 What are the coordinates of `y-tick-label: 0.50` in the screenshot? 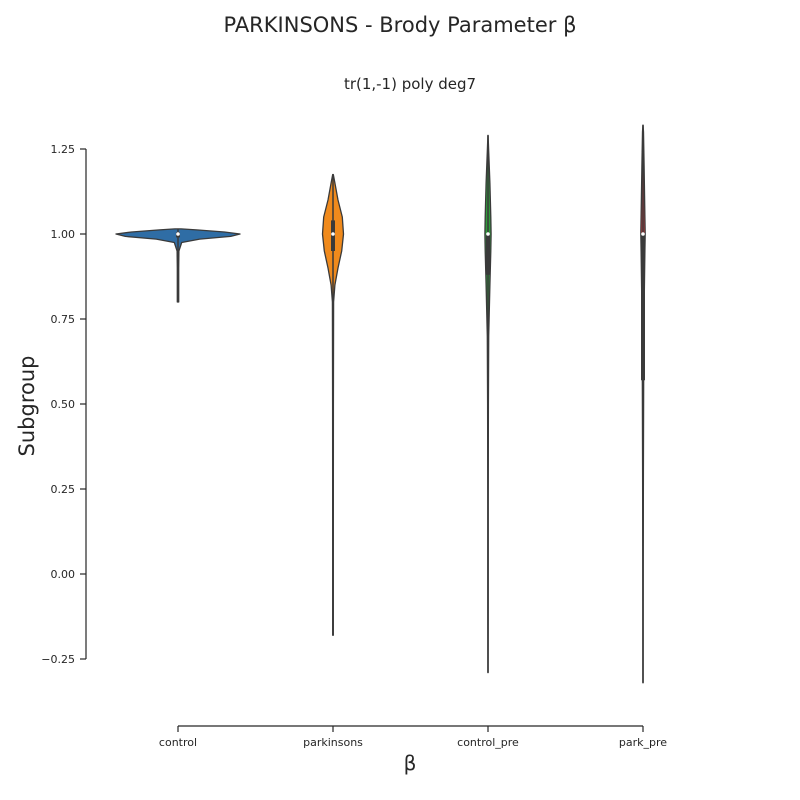 It's located at (63, 404).